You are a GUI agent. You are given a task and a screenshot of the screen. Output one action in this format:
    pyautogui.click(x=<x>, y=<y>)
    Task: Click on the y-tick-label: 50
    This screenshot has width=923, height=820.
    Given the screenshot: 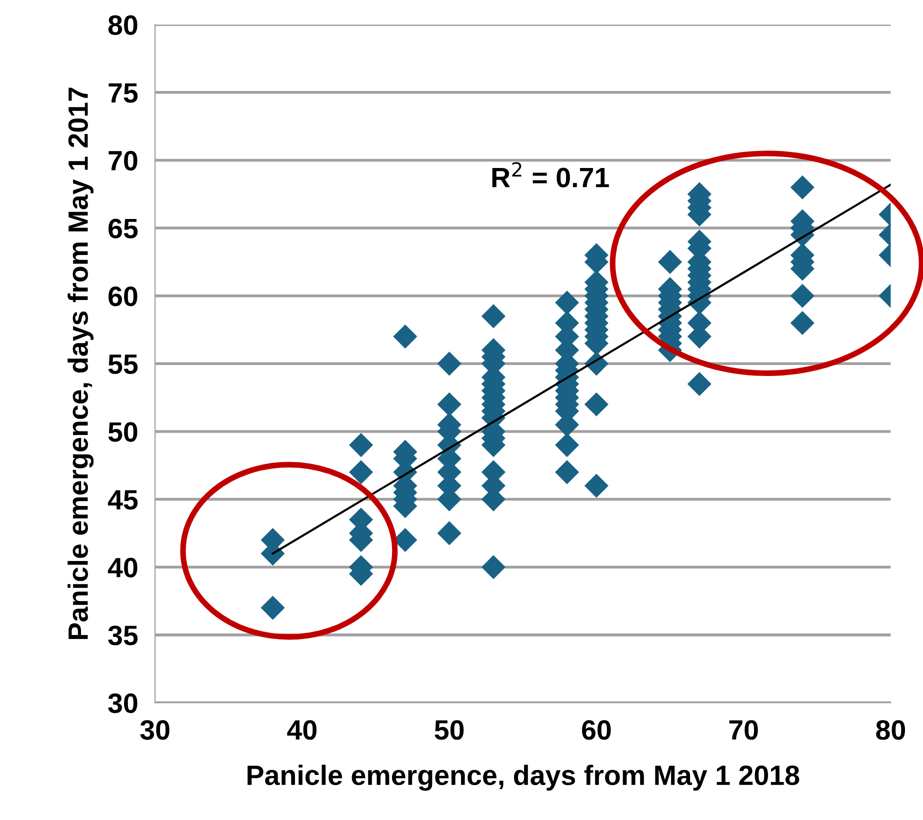 What is the action you would take?
    pyautogui.click(x=123, y=432)
    